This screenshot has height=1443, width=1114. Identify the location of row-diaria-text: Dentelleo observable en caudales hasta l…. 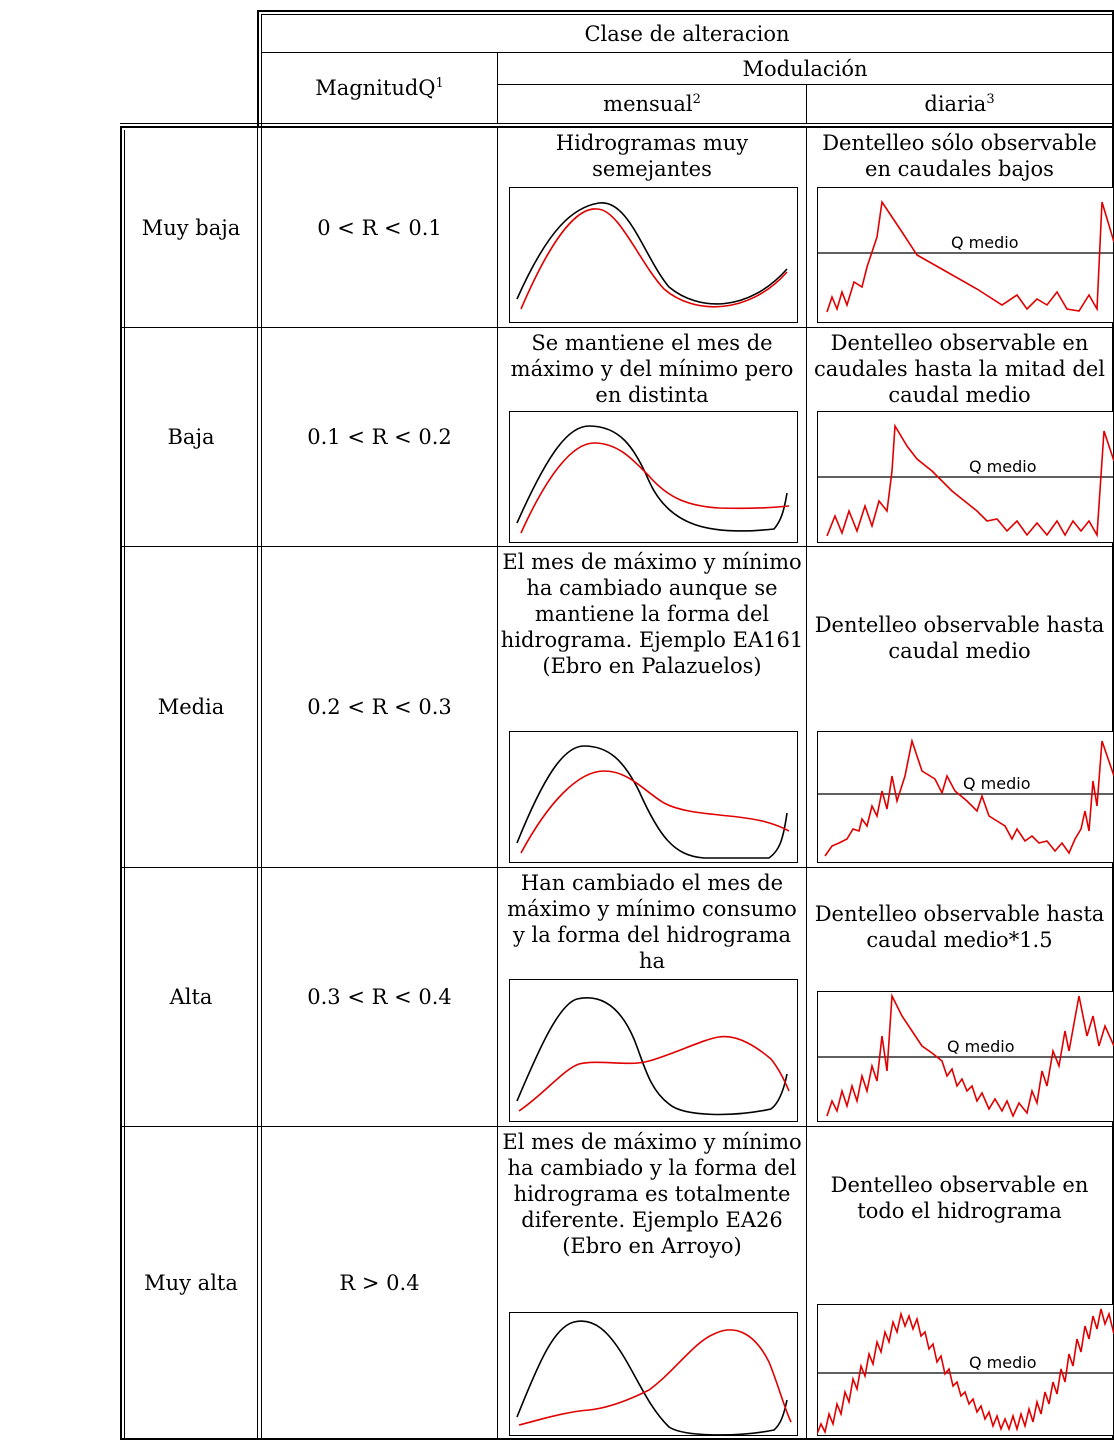
(959, 369).